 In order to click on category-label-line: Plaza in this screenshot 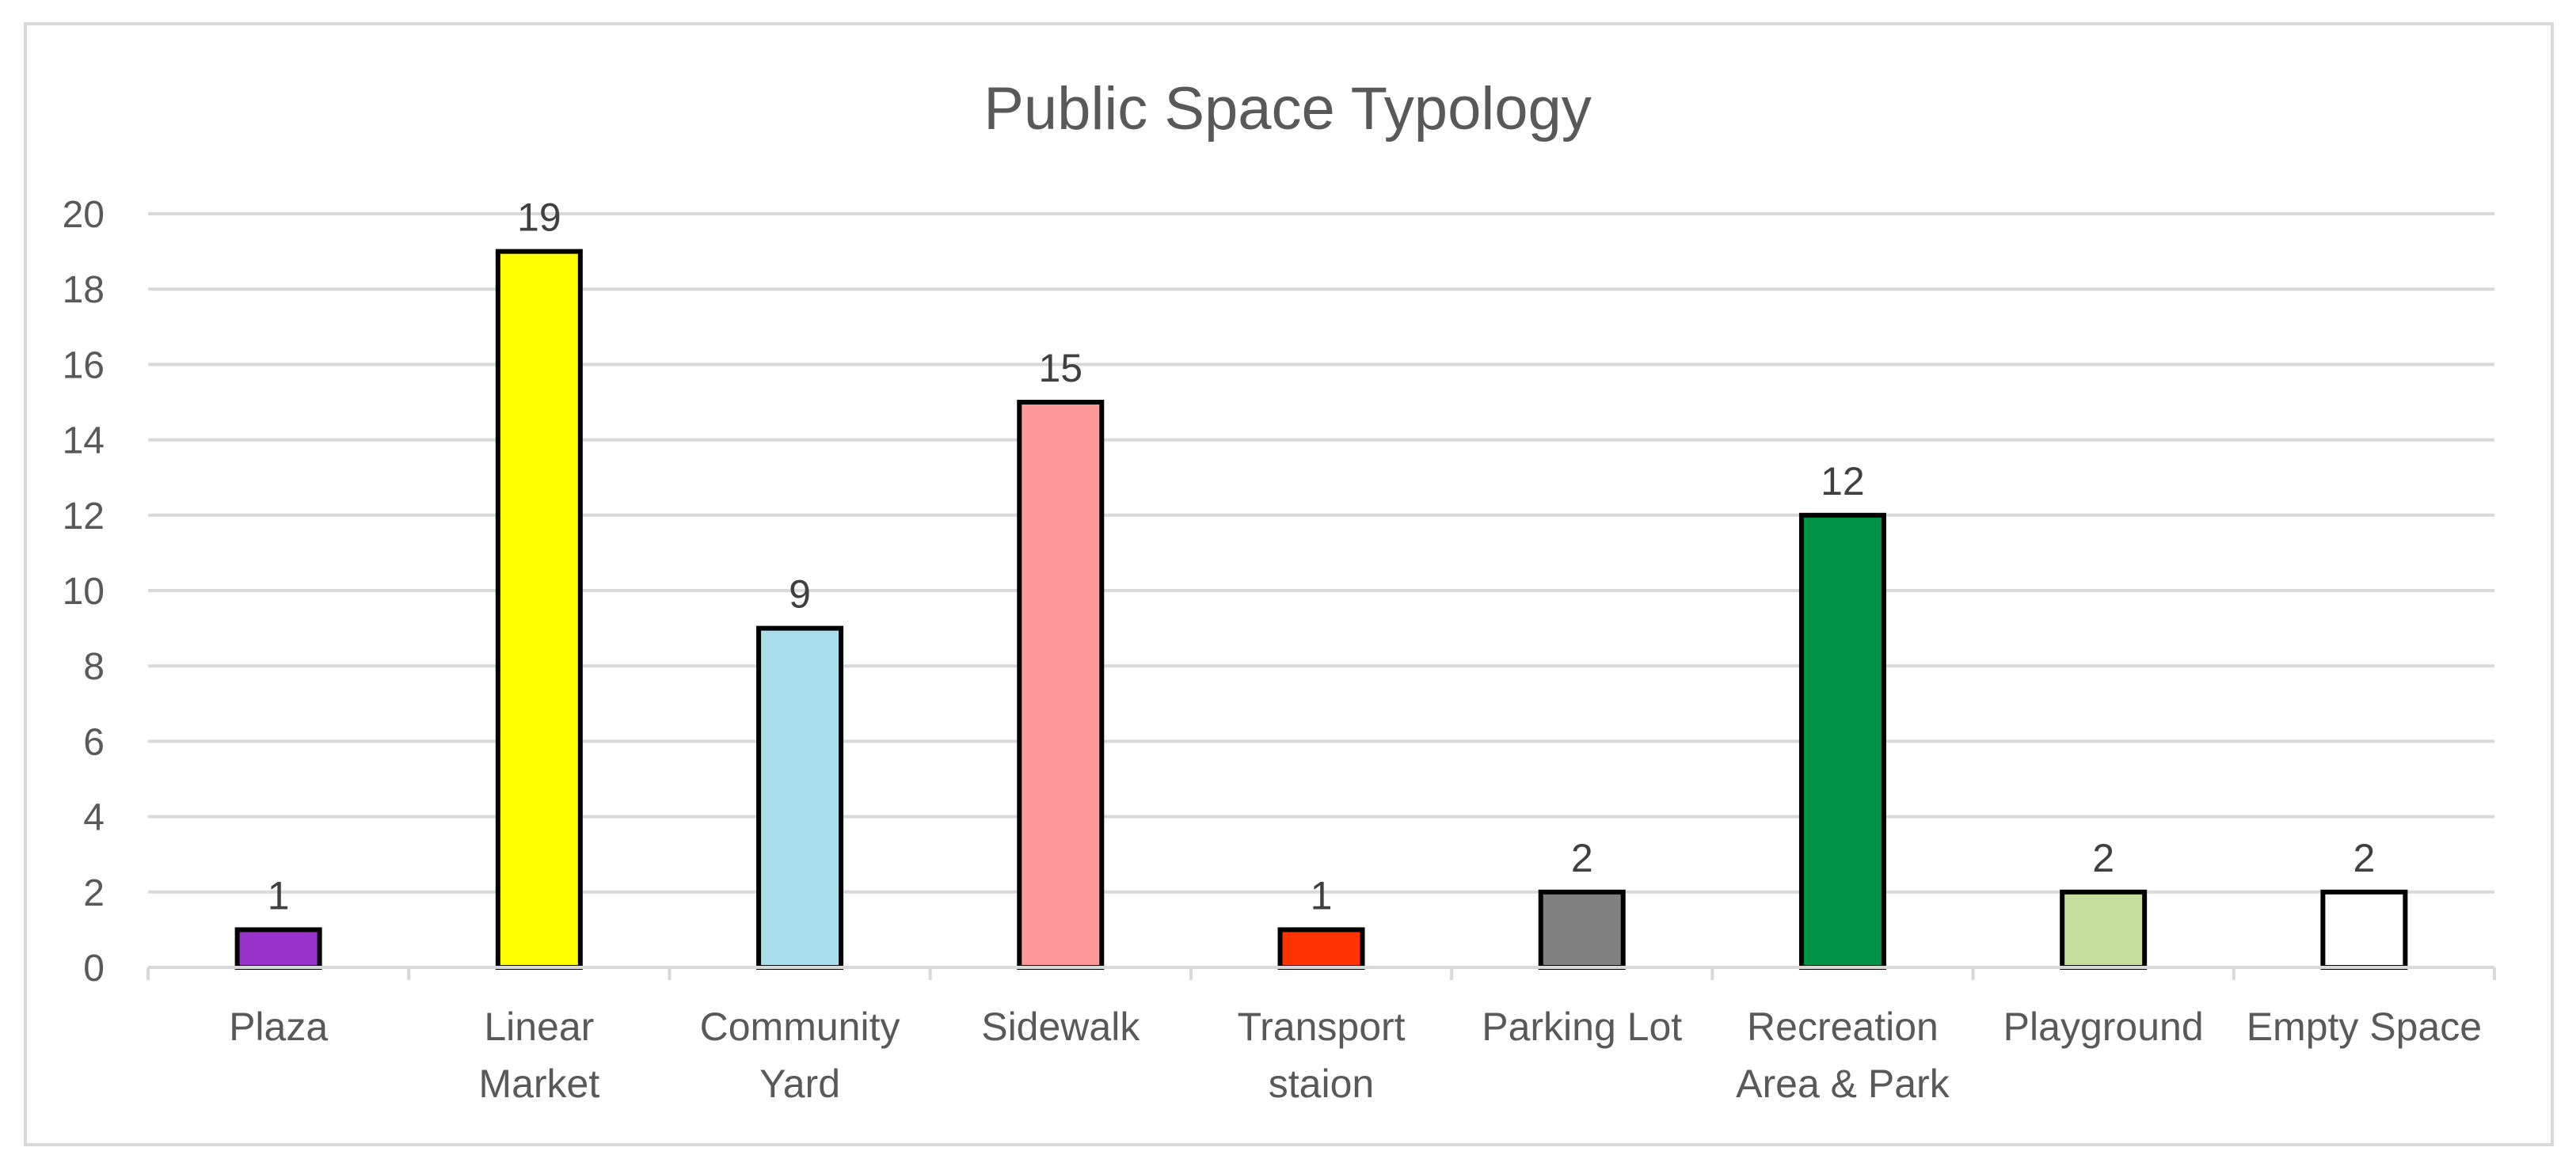, I will do `click(278, 1027)`.